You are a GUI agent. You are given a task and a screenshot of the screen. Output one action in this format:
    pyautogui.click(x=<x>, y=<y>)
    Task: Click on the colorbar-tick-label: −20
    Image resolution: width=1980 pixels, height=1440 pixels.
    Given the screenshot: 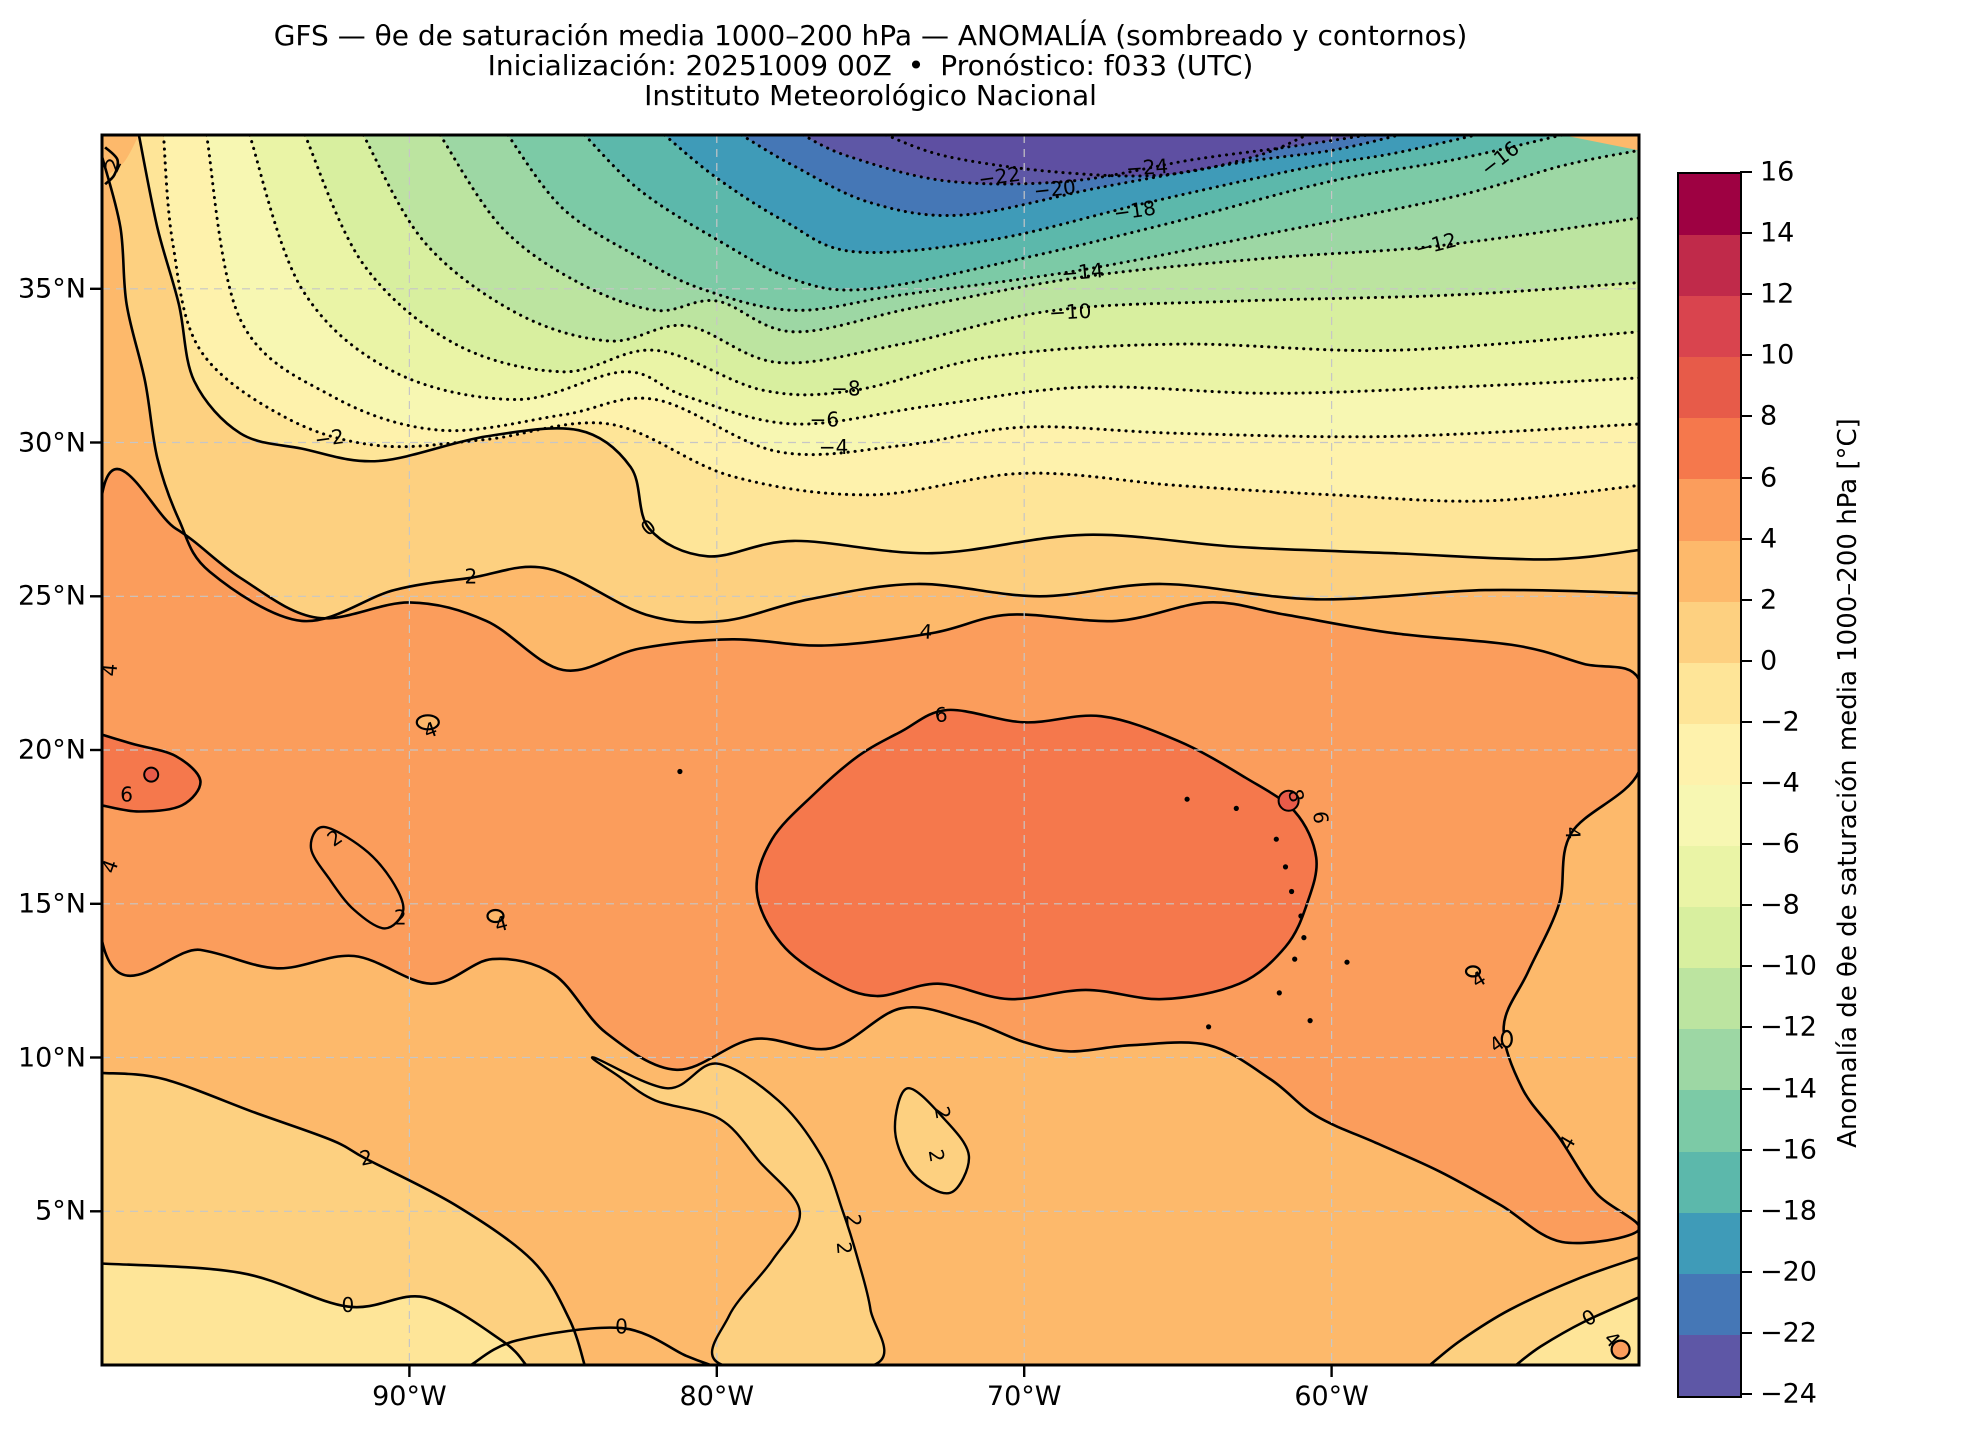 What is the action you would take?
    pyautogui.click(x=1788, y=1272)
    